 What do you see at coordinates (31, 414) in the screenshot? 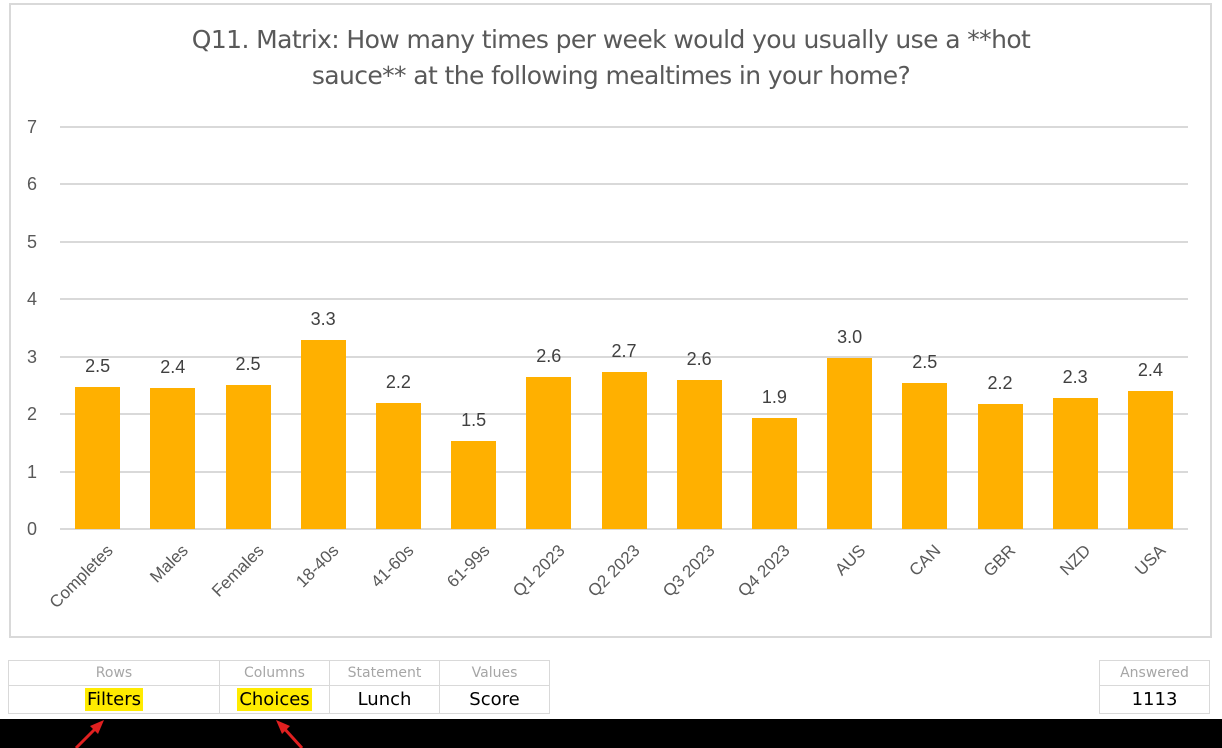
I see `y-tick-label: 2` at bounding box center [31, 414].